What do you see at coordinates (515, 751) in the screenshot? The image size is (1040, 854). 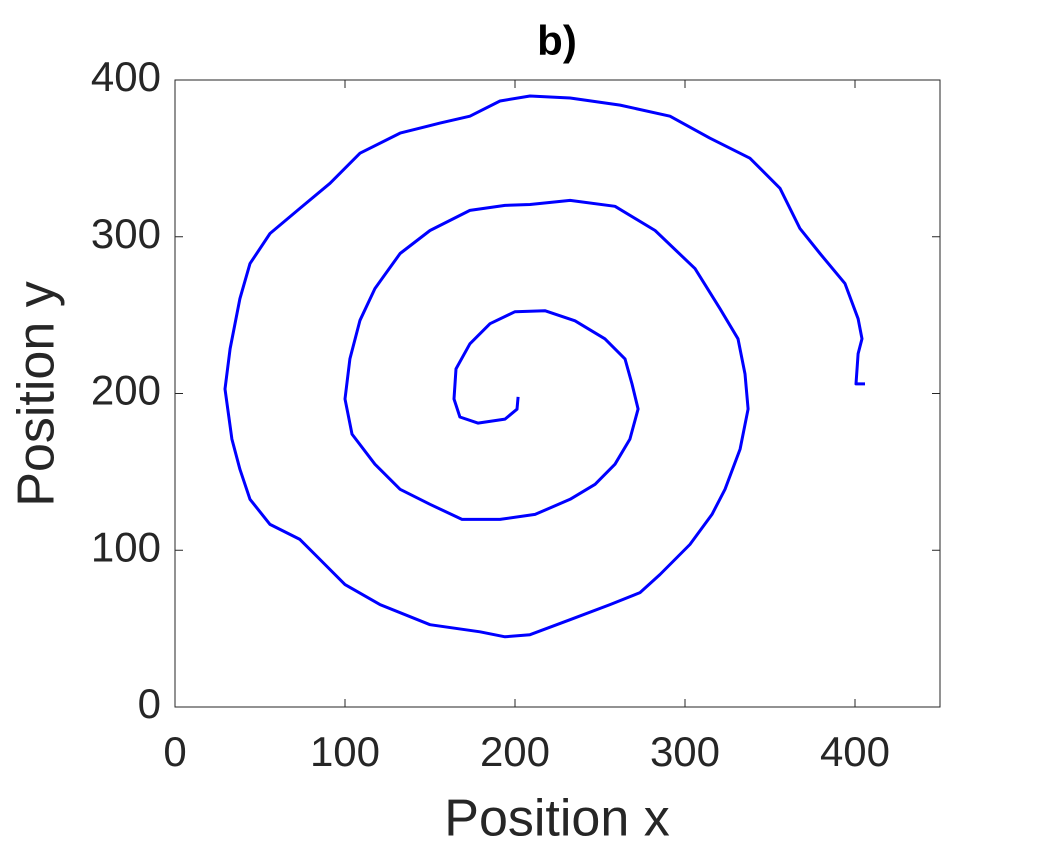 I see `x-tick-label: 200` at bounding box center [515, 751].